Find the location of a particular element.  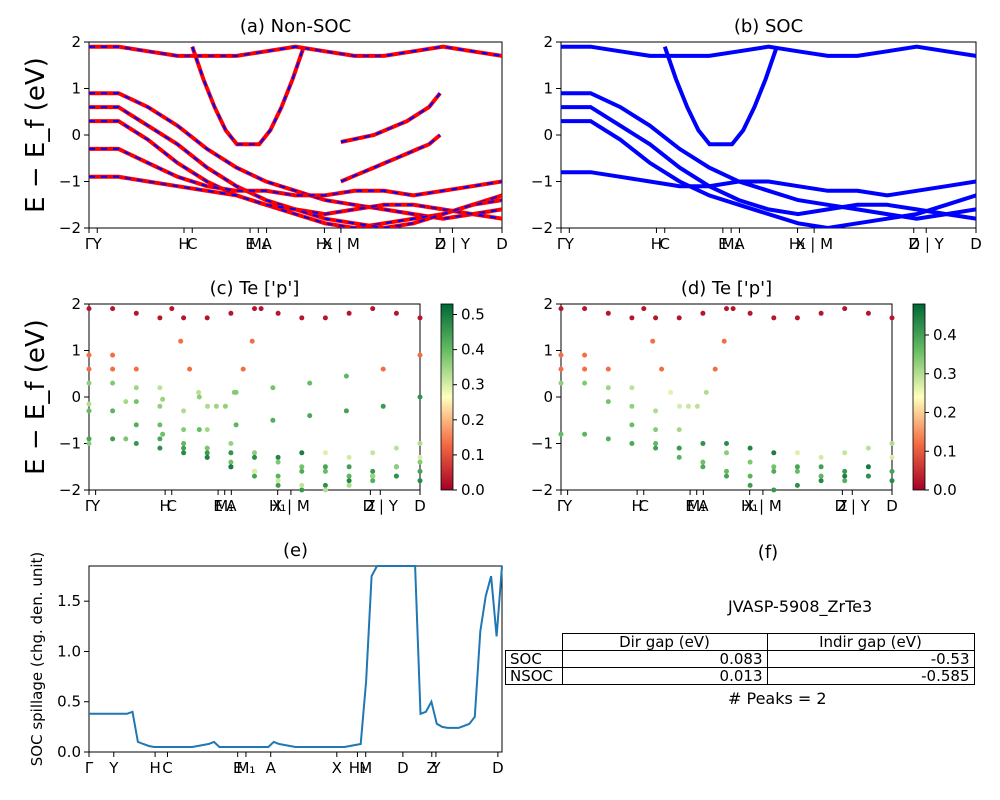

gap-row-label: SOC is located at coordinates (534, 659).